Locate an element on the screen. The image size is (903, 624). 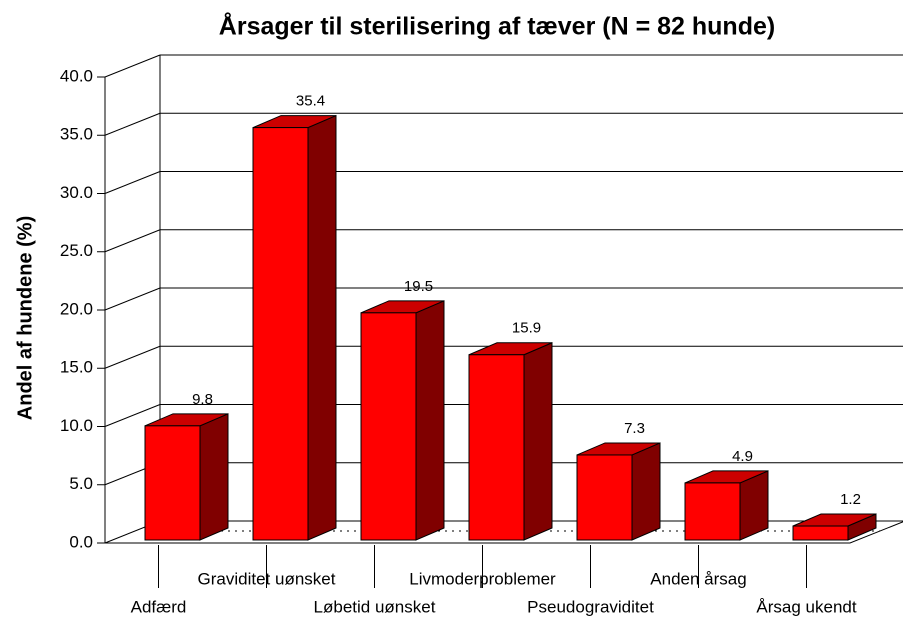
value-label: 7.3 is located at coordinates (634, 428).